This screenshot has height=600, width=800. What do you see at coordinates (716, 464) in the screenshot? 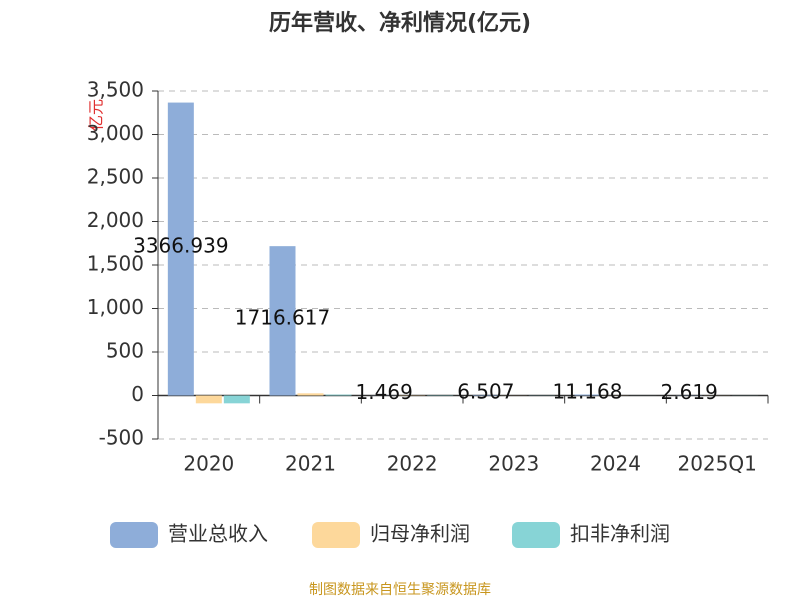
I see `x-tick-label: 2025Q1` at bounding box center [716, 464].